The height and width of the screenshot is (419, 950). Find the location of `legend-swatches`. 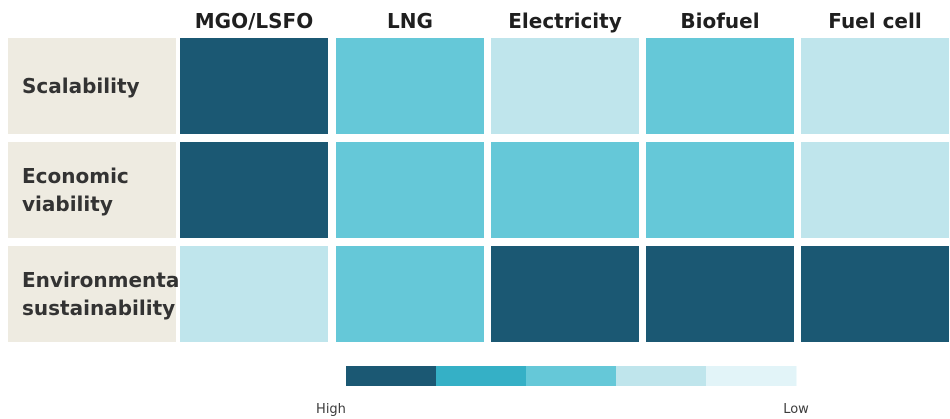

legend-swatches is located at coordinates (571, 376).